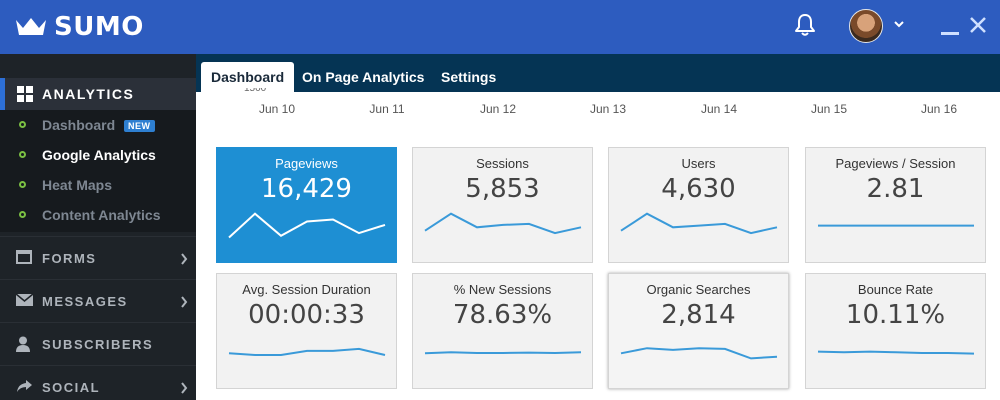 Image resolution: width=1000 pixels, height=400 pixels. What do you see at coordinates (829, 109) in the screenshot?
I see `axis-date-label: Jun 15` at bounding box center [829, 109].